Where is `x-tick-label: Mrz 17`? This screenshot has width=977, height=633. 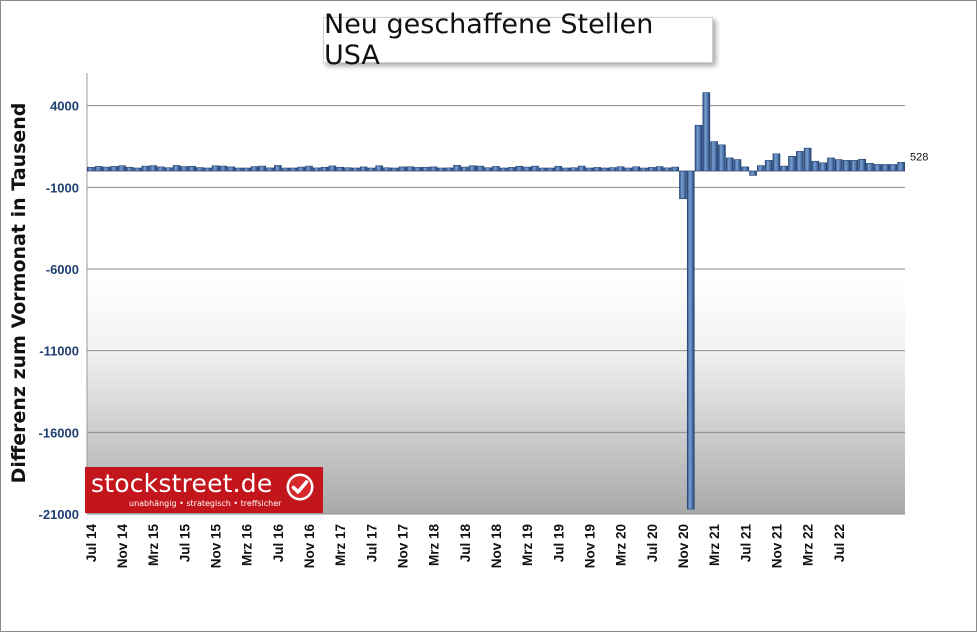
x-tick-label: Mrz 17 is located at coordinates (340, 545).